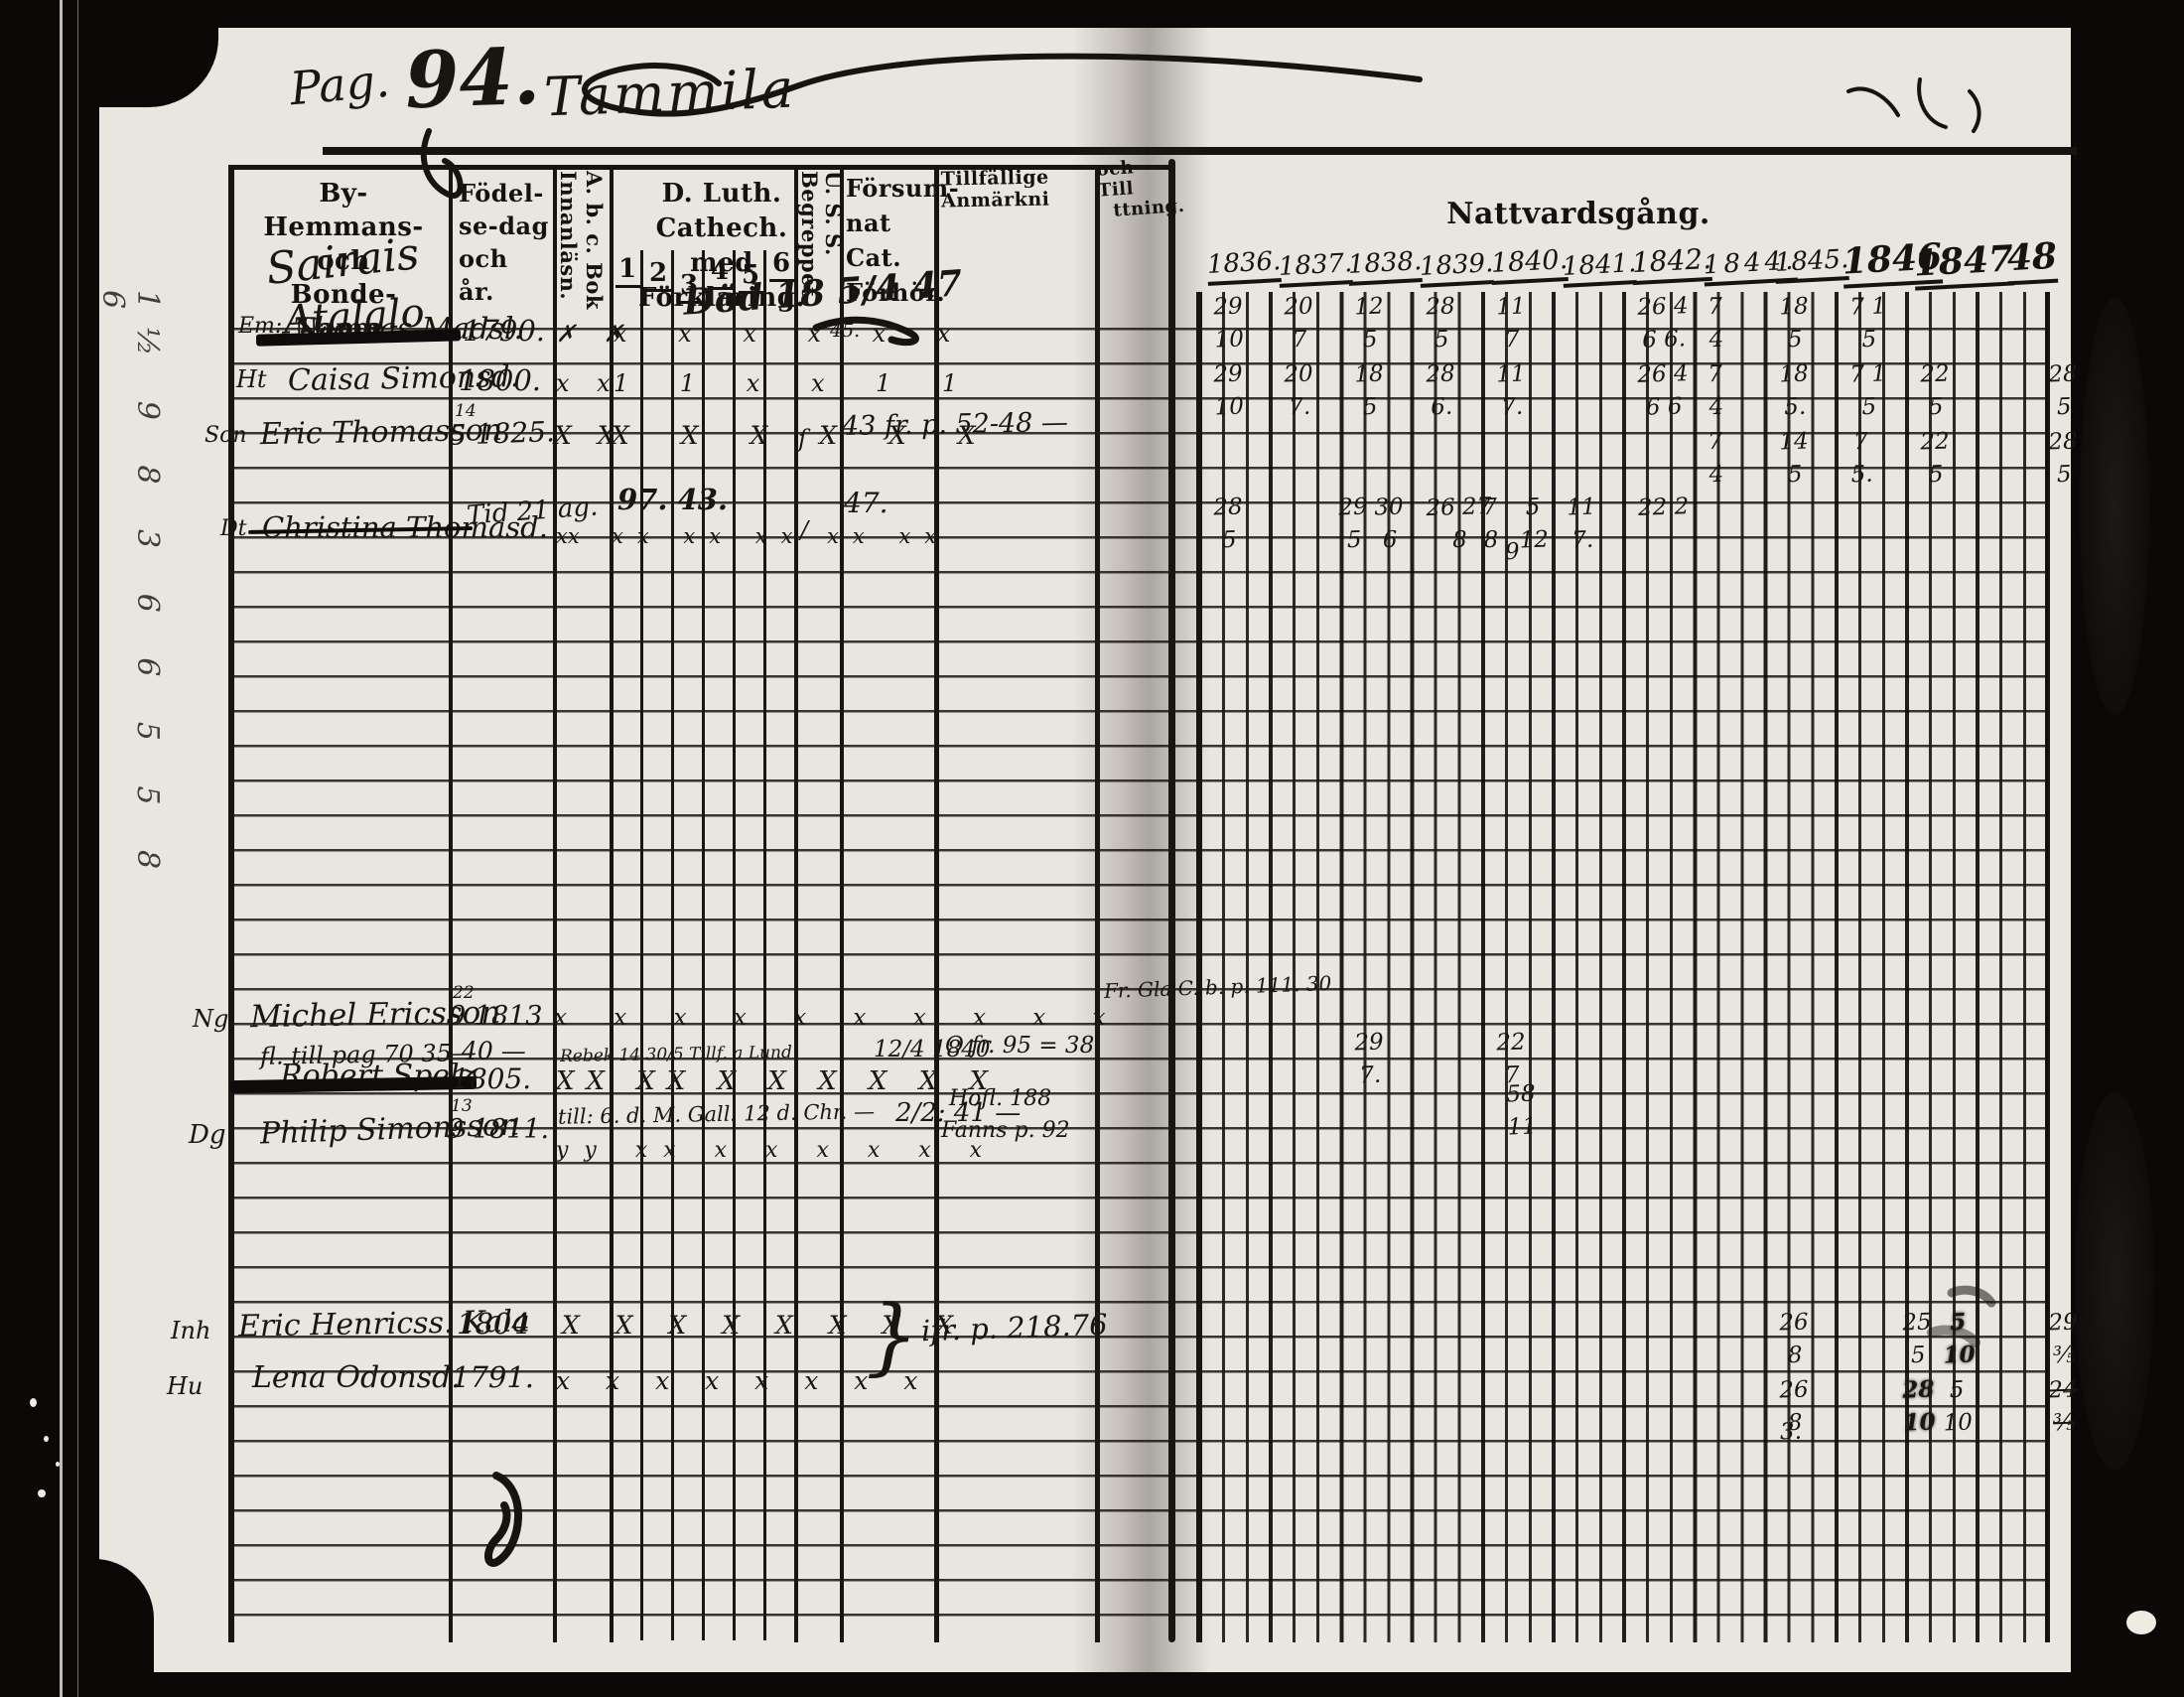 The width and height of the screenshot is (2184, 1697). Describe the element at coordinates (802, 439) in the screenshot. I see `row-c-uss-mark: ſ` at that location.